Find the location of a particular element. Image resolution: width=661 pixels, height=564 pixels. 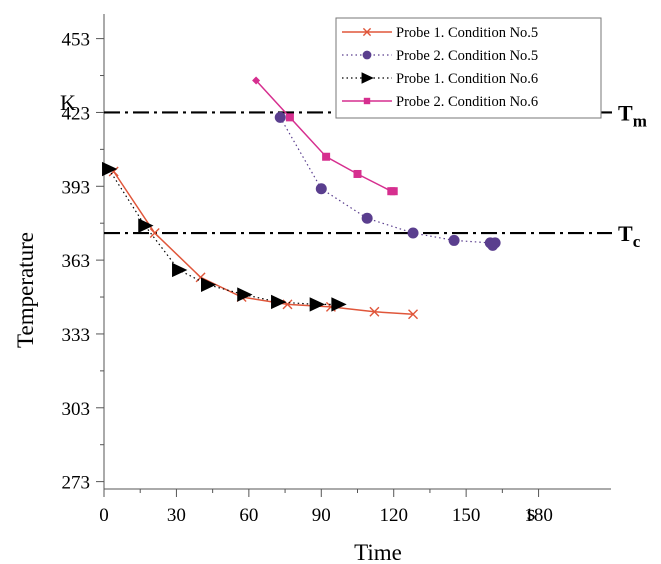

y-tick-label: 393 is located at coordinates (76, 187).